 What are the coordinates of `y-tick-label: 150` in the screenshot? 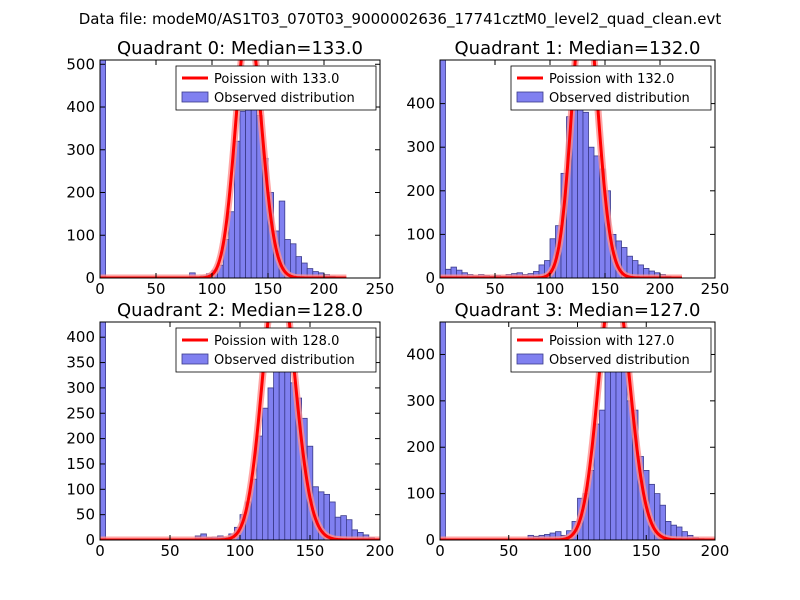 It's located at (80, 464).